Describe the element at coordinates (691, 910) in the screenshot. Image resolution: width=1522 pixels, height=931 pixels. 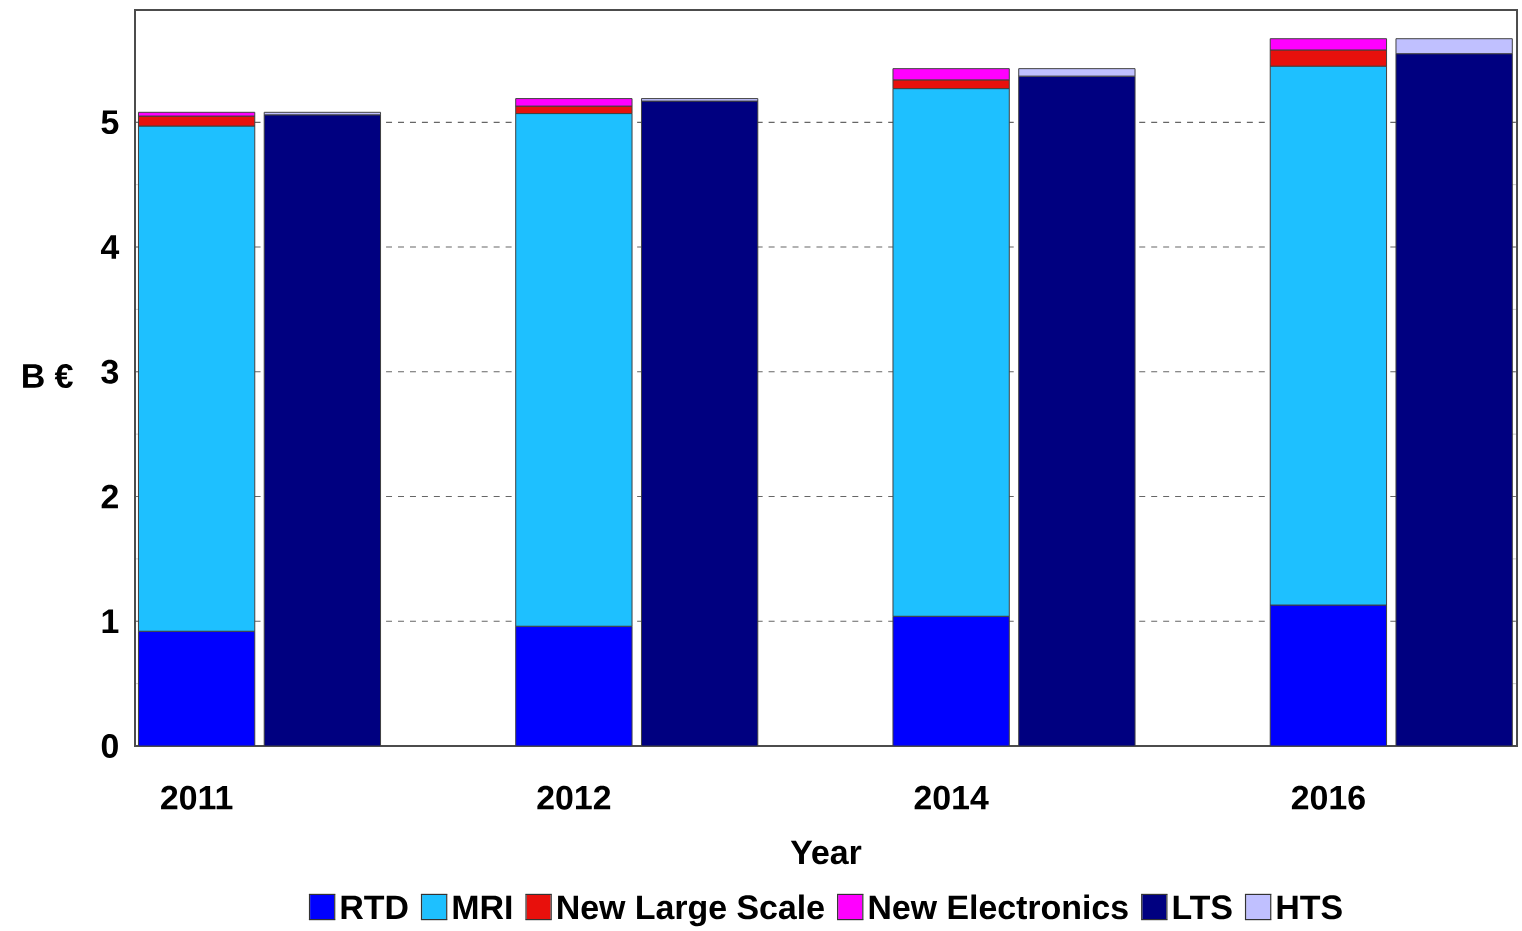
I see `legend-label: New Large Scale` at that location.